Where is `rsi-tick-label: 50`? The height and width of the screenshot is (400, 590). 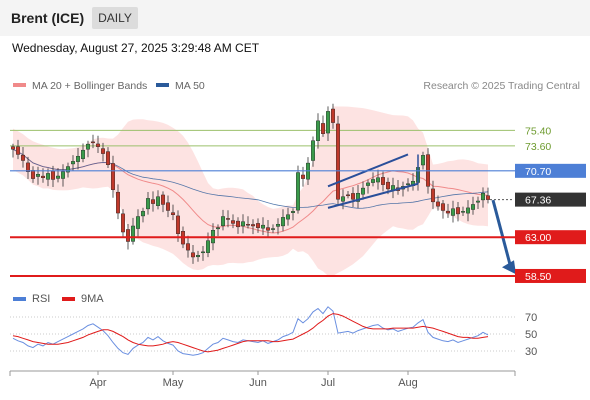
rsi-tick-label: 50 is located at coordinates (531, 335).